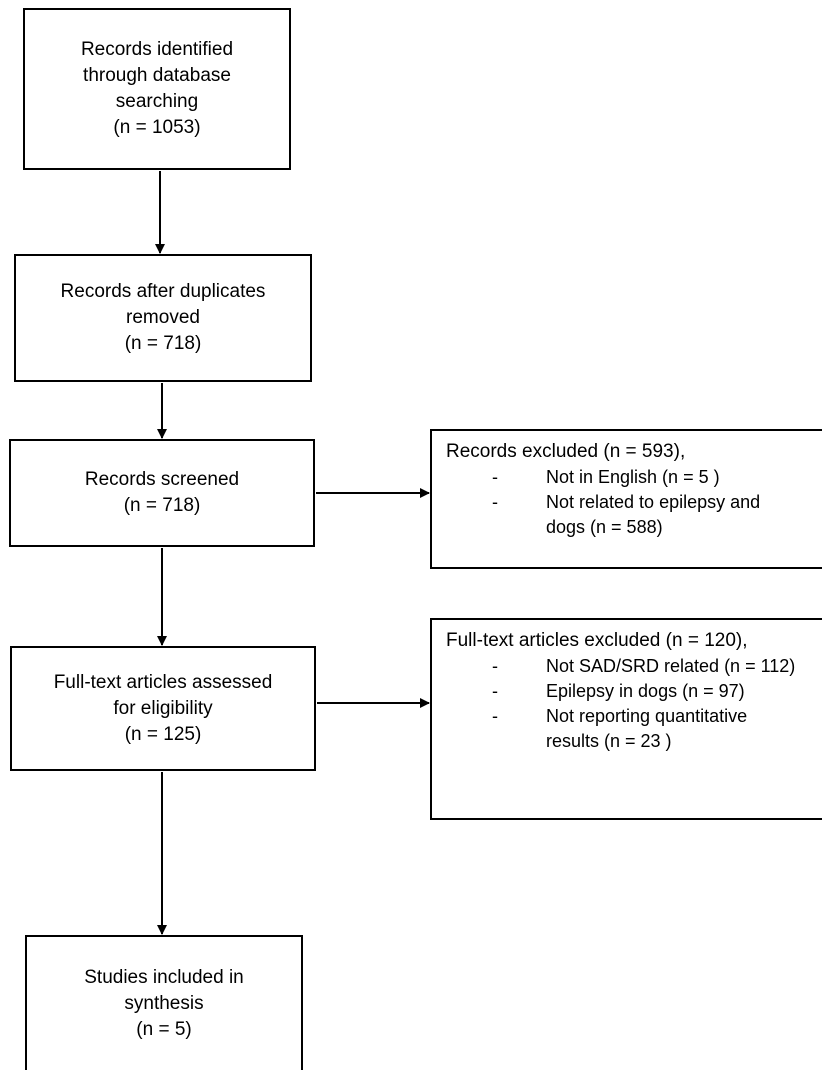  I want to click on excluded-item: - Not in English (n = 5 ), so click(634, 477).